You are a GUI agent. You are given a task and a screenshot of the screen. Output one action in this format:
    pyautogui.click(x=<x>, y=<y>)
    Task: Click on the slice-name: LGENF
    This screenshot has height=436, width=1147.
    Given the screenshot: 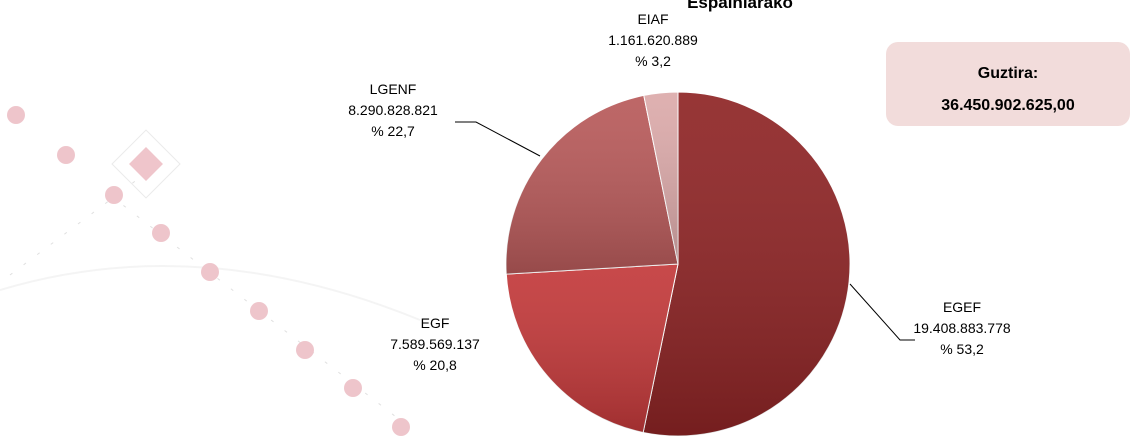 What is the action you would take?
    pyautogui.click(x=393, y=89)
    